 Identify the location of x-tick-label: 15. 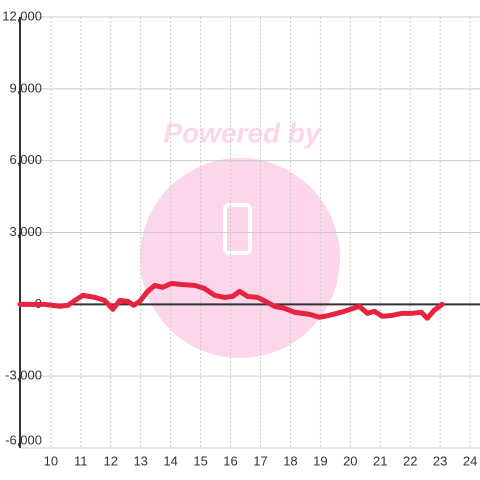
(200, 460).